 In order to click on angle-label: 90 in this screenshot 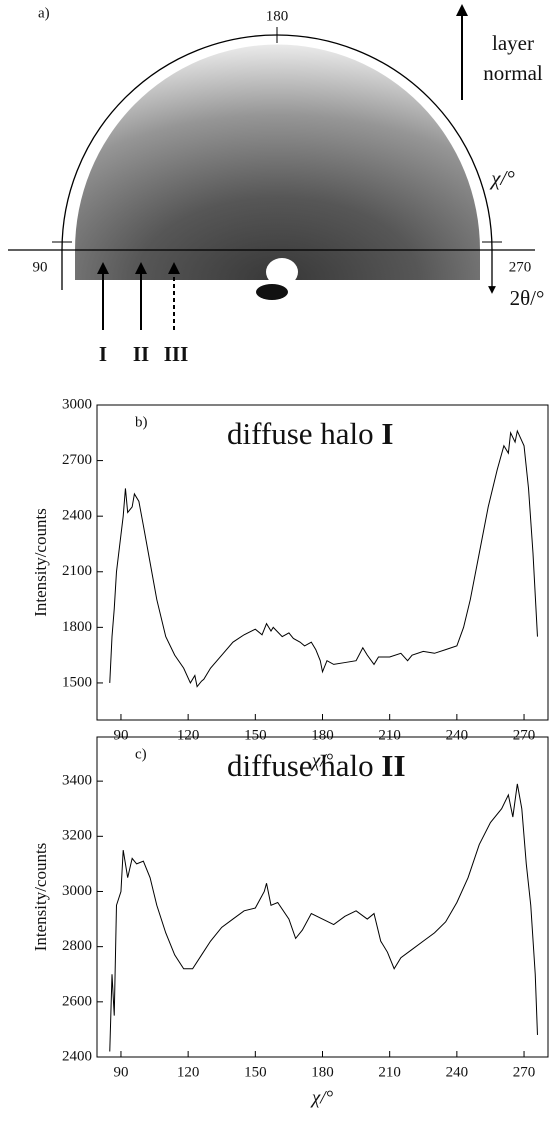, I will do `click(40, 267)`.